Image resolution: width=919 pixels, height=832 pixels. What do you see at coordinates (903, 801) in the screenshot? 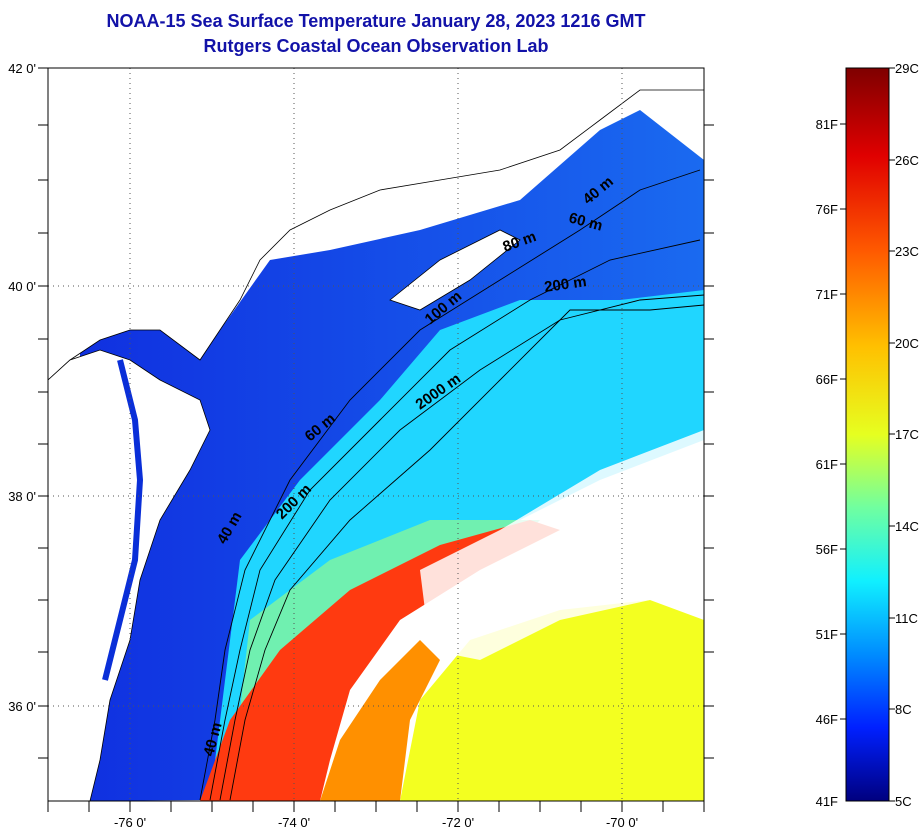
I see `colorbar-label-5c: 5C` at bounding box center [903, 801].